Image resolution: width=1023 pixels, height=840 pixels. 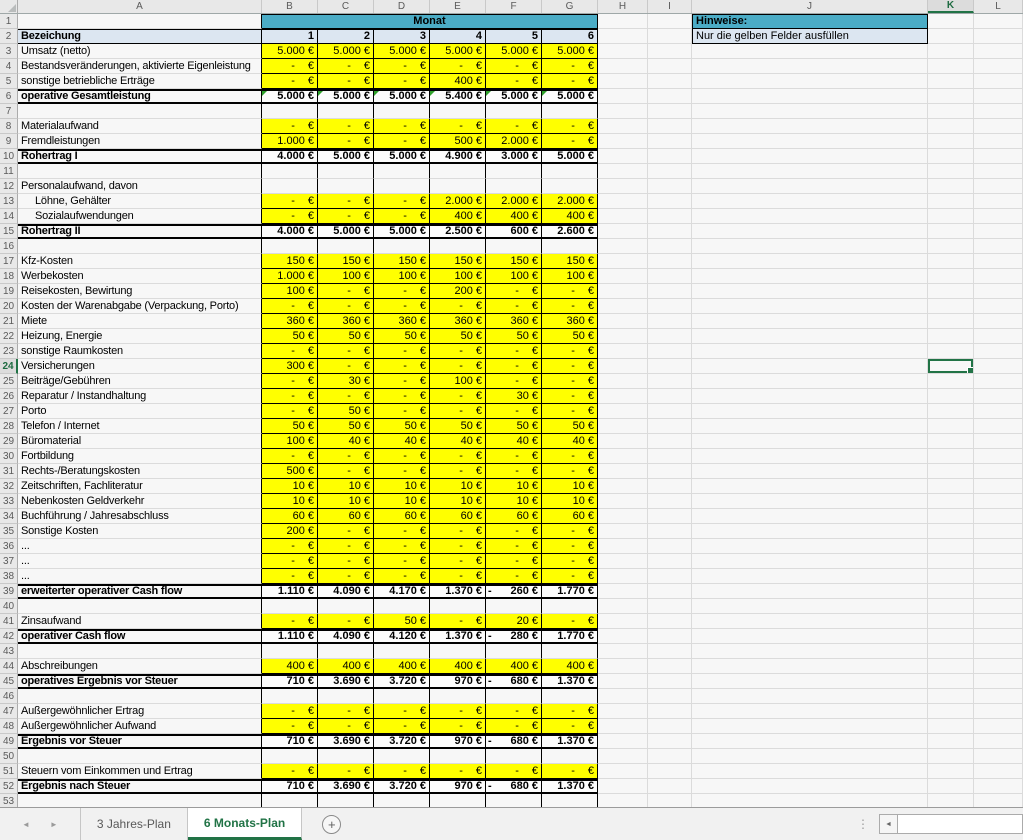 I want to click on cell-E30: - €, so click(x=458, y=456).